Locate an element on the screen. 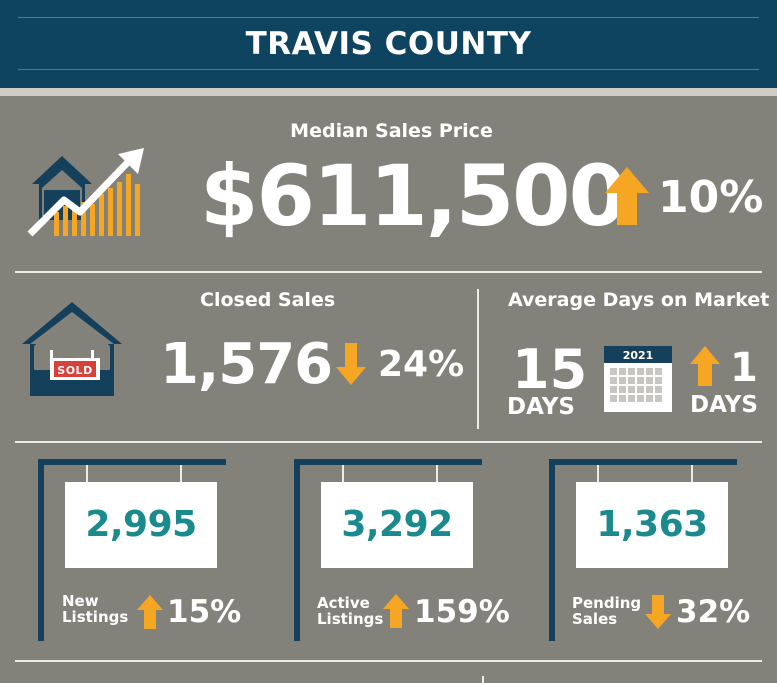 The image size is (777, 683). listing-sign-card: 3,292 is located at coordinates (397, 525).